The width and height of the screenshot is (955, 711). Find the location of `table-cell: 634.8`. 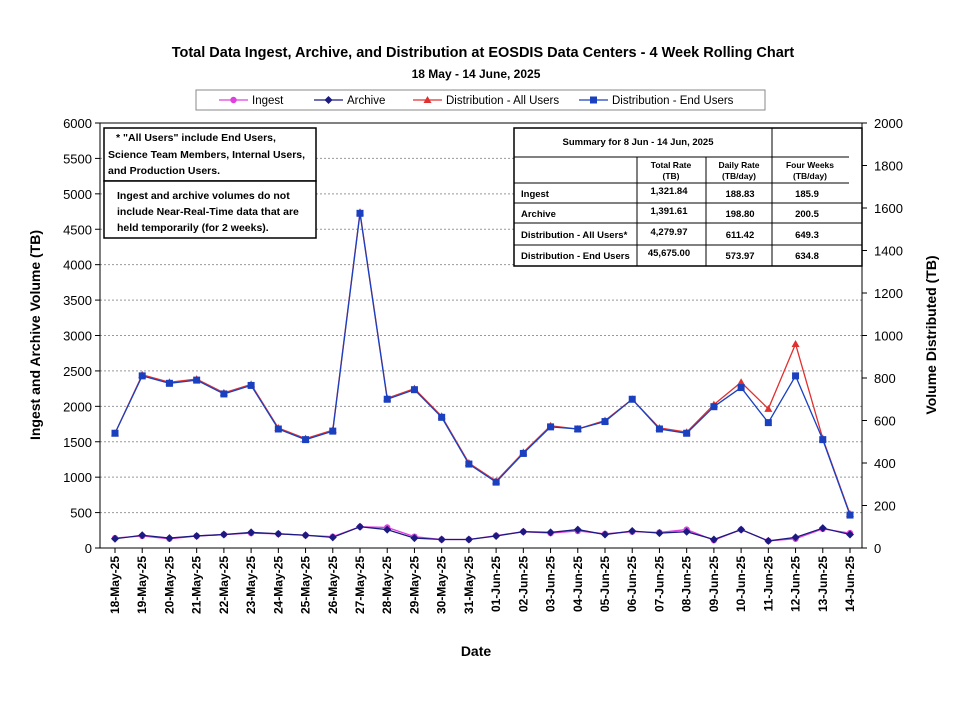

table-cell: 634.8 is located at coordinates (807, 256).